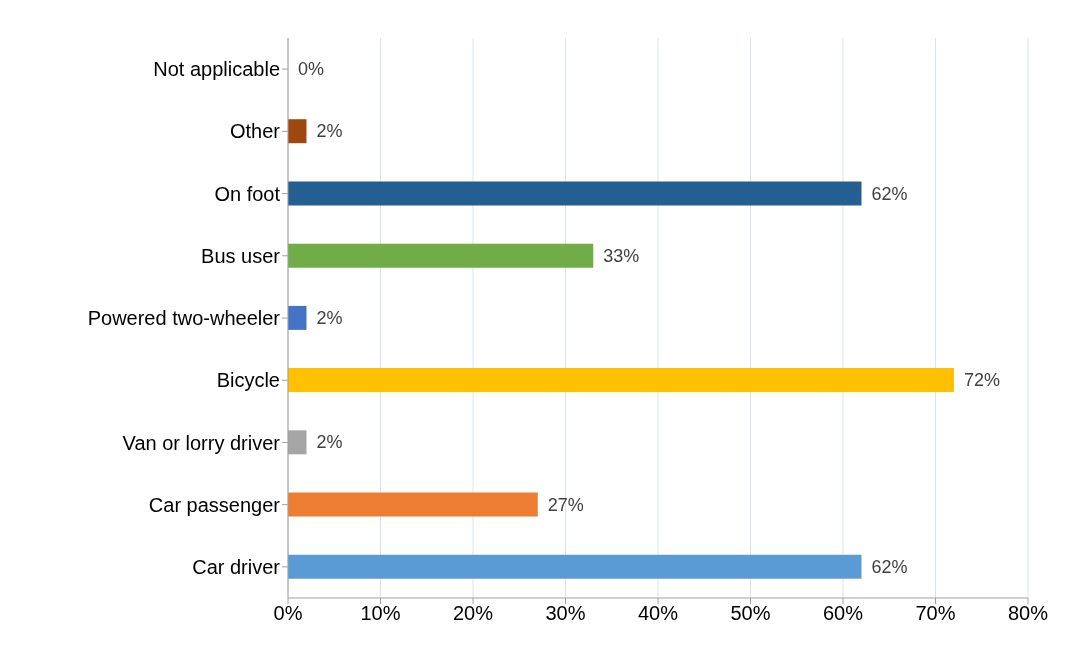  I want to click on x-tick-label: 50%, so click(750, 613).